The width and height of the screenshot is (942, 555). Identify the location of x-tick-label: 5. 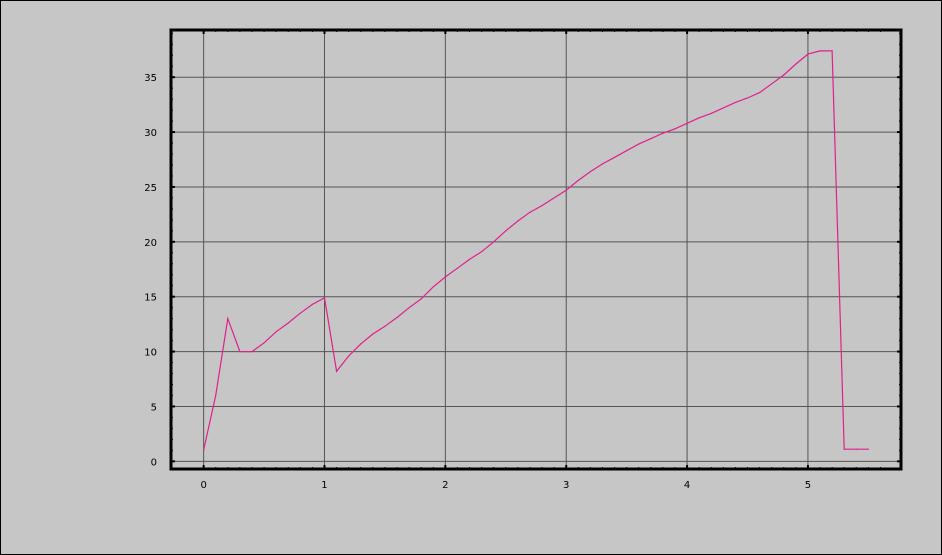
(808, 485).